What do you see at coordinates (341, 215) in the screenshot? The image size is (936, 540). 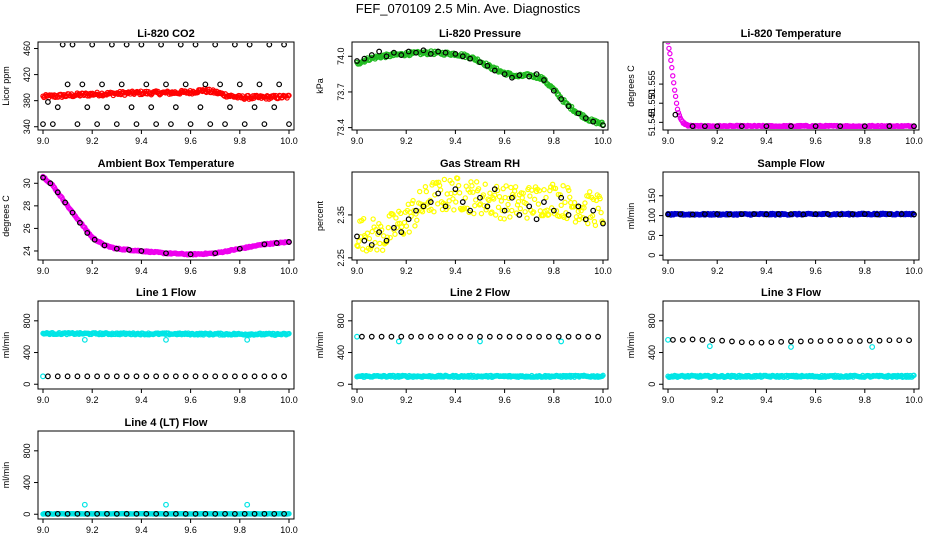 I see `y-tick-label: 2.35` at bounding box center [341, 215].